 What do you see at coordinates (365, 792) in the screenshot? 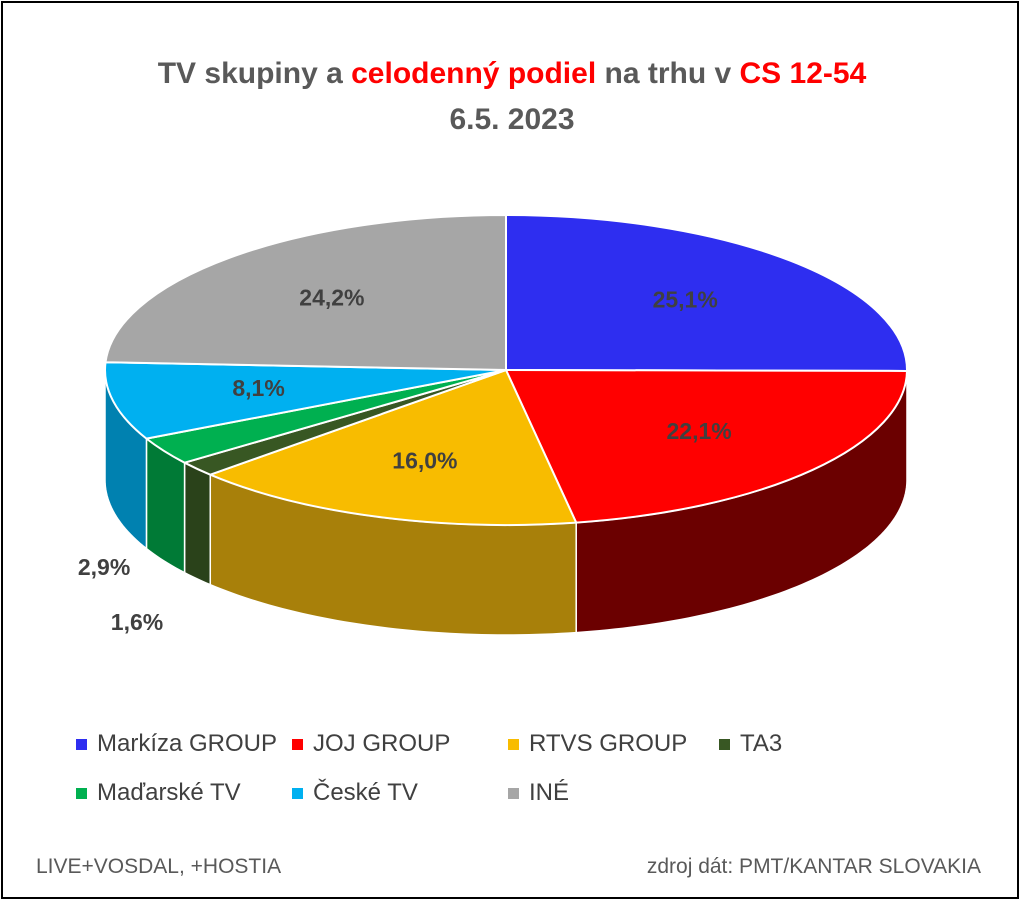
I see `legend-label: České TV` at bounding box center [365, 792].